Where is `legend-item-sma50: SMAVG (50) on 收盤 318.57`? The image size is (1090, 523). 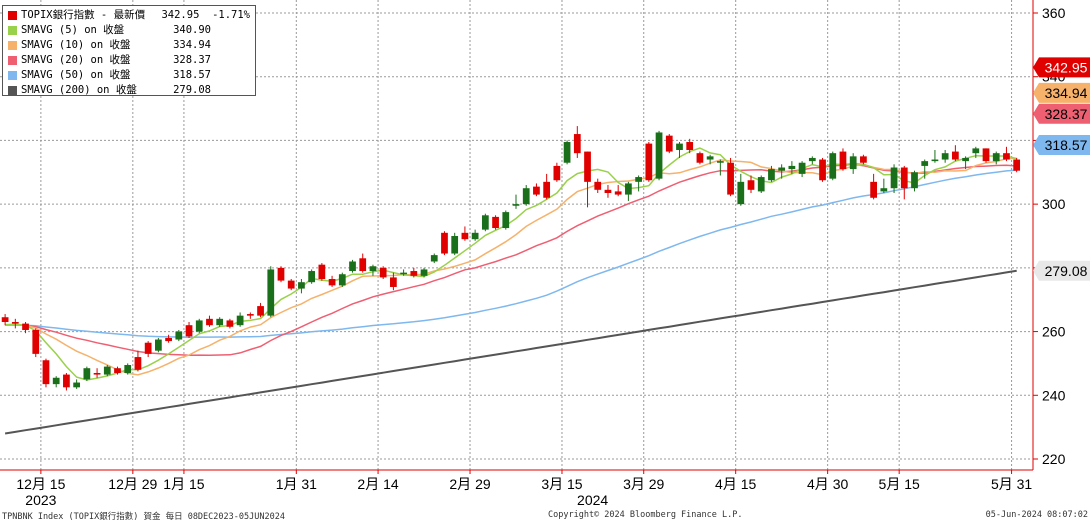 legend-item-sma50: SMAVG (50) on 收盤 318.57 is located at coordinates (130, 75).